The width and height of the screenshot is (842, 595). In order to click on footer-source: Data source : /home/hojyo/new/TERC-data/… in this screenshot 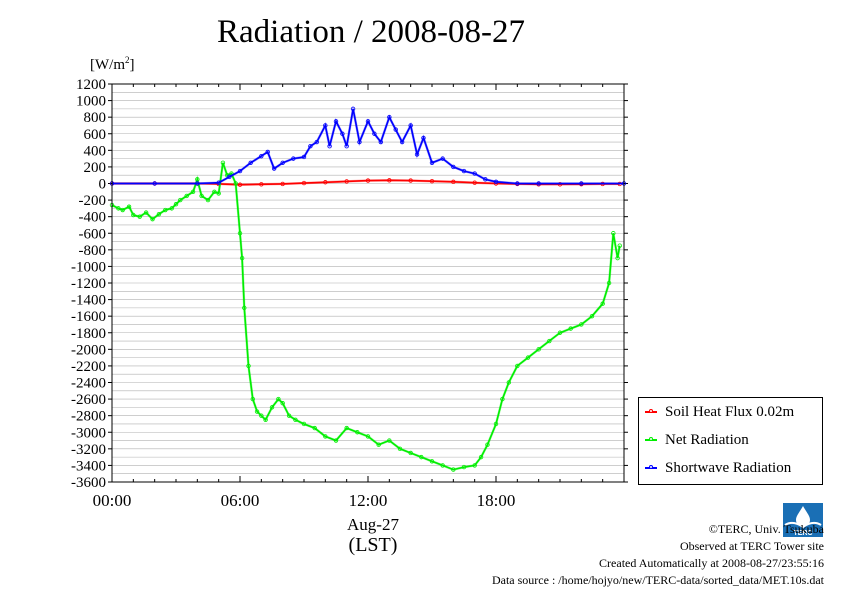, I will do `click(657, 580)`.